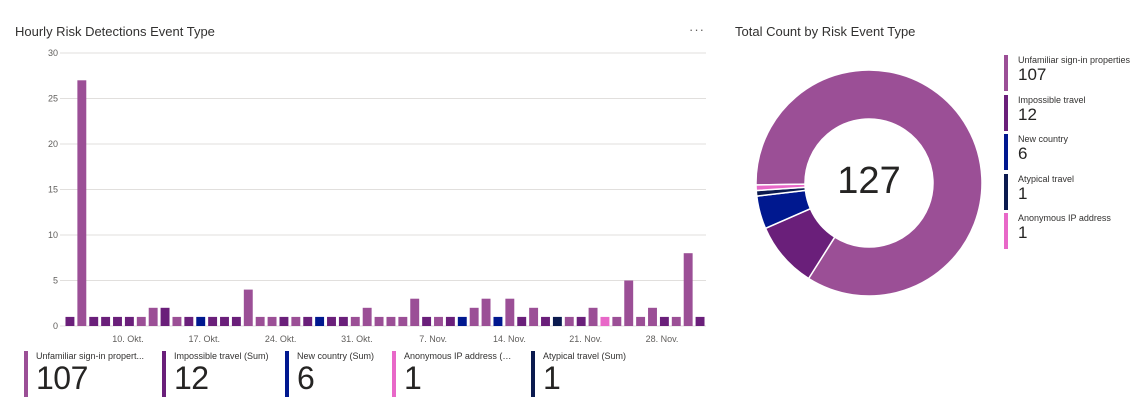  I want to click on legend-item-atypical-travel: Atypical travel 1, so click(1039, 192).